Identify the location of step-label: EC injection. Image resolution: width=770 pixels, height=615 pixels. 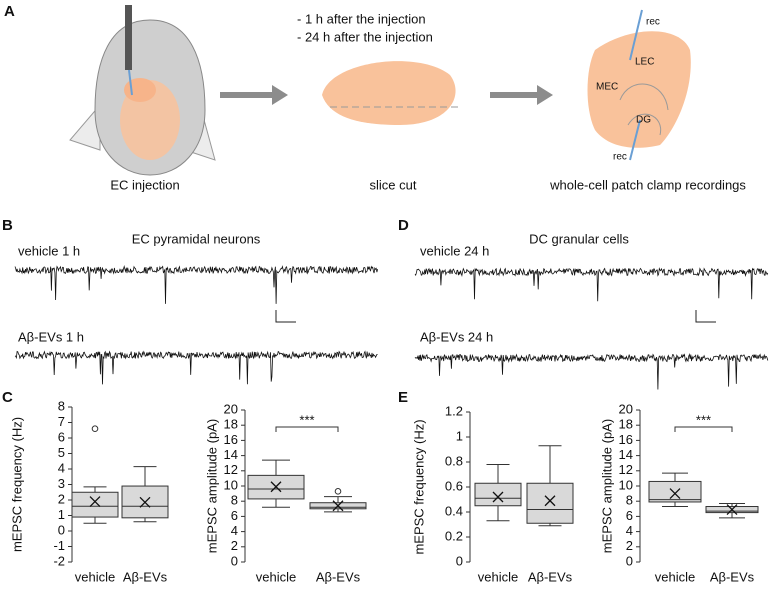
(144, 184).